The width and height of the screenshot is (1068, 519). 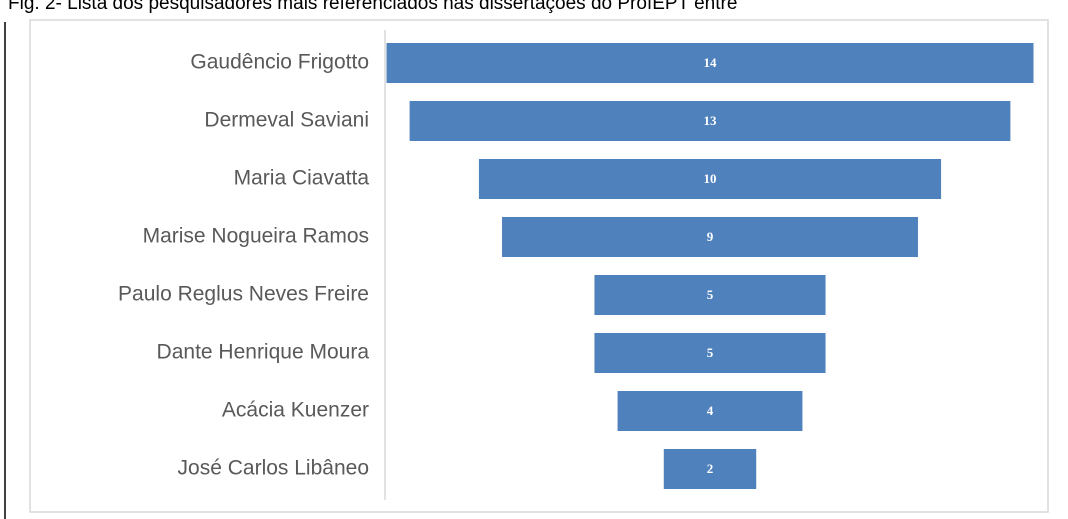 I want to click on category-label: Paulo Reglus Neves Freire, so click(x=243, y=294).